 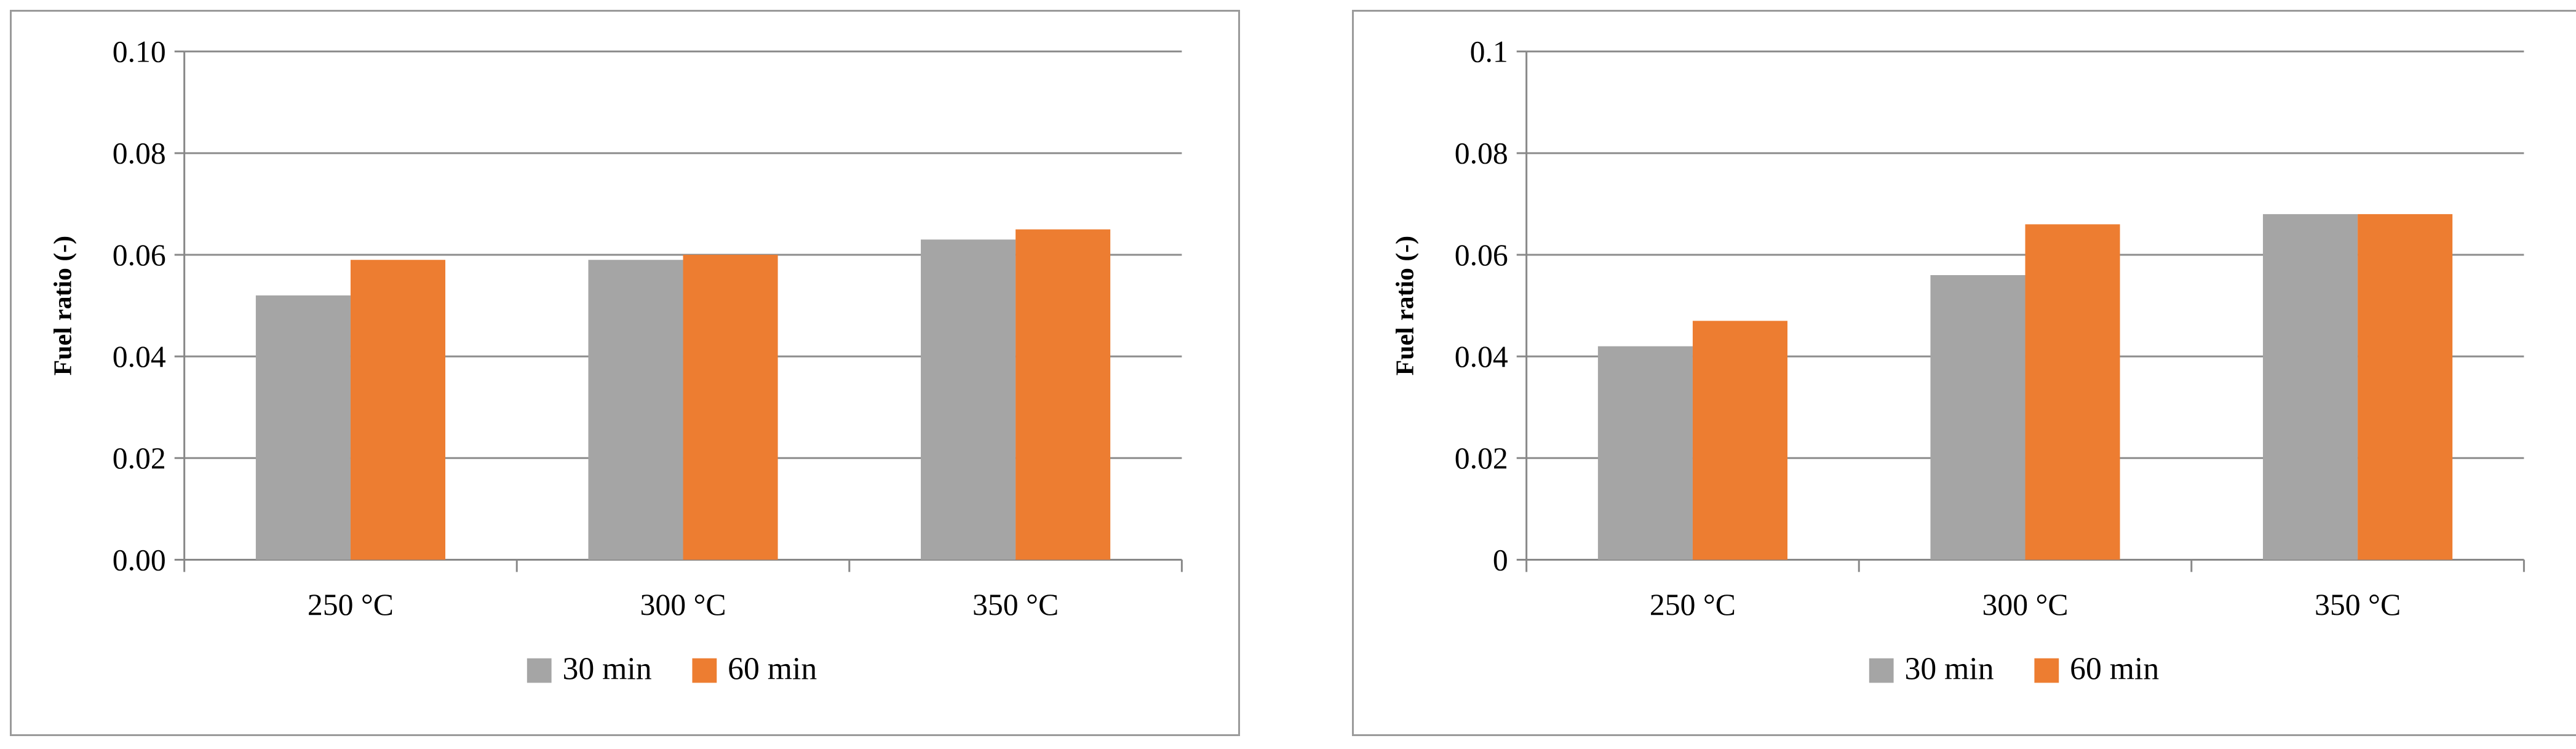 I want to click on y-tick-label: 0.1, so click(x=1489, y=52).